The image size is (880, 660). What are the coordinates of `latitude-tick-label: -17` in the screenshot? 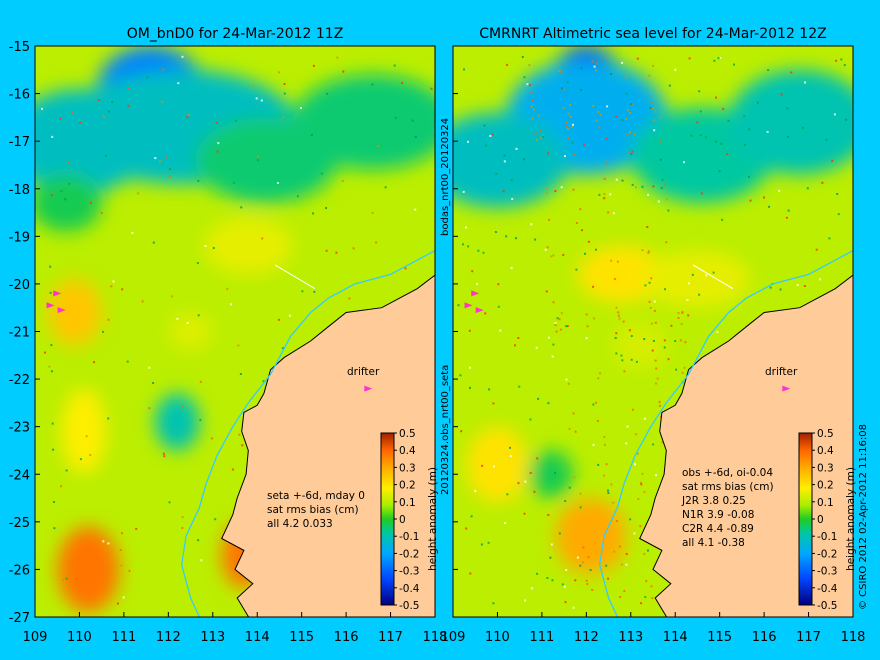 It's located at (19, 142).